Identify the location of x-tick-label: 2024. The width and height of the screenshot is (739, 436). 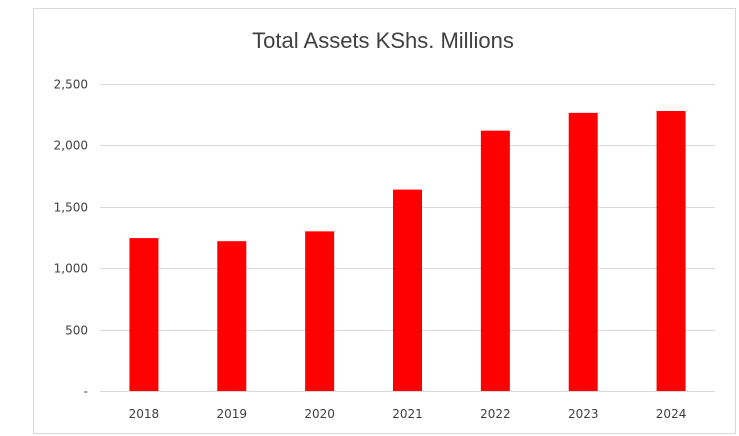
(671, 414).